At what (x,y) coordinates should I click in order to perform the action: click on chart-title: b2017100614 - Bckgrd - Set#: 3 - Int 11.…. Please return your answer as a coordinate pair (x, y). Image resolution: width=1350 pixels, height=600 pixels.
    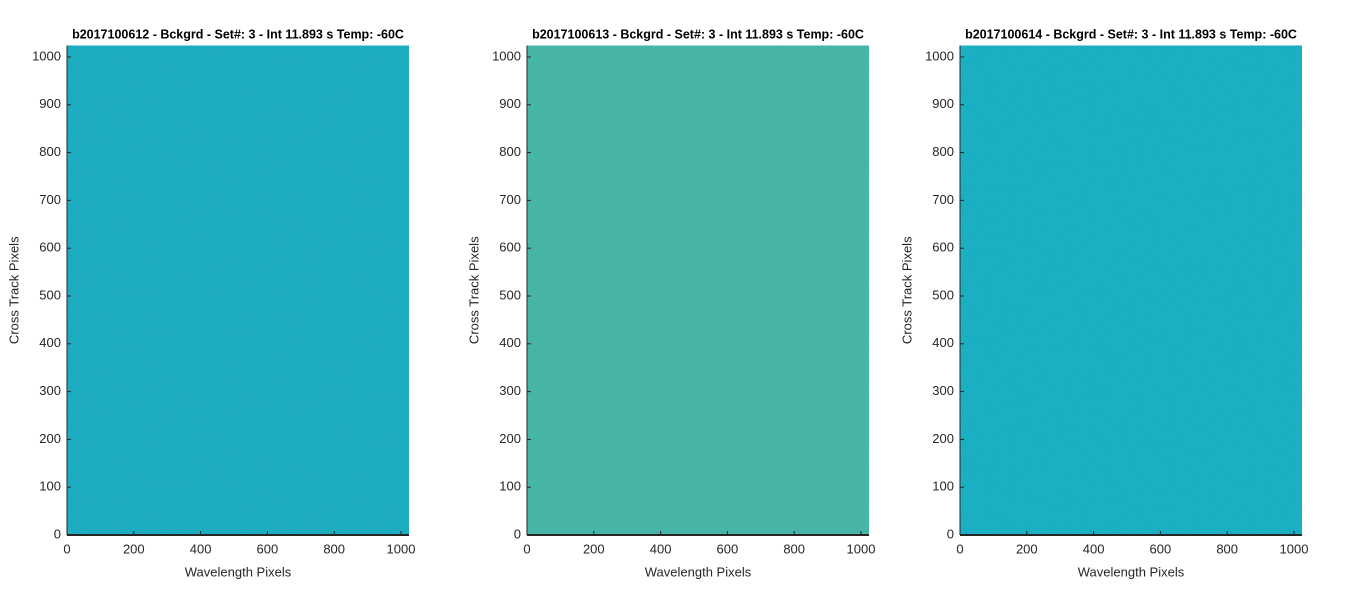
    Looking at the image, I should click on (1131, 34).